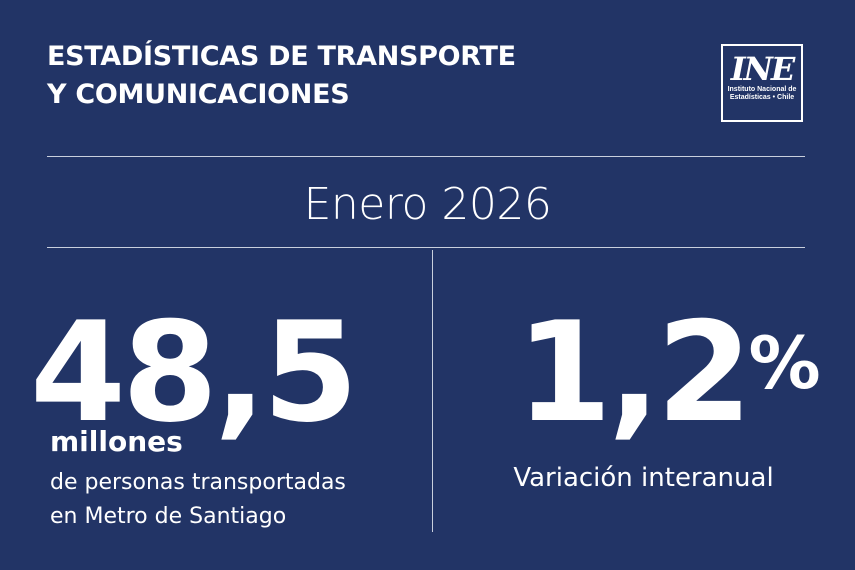  I want to click on passengers-desc-line-2: en Metro de Santiago, so click(168, 516).